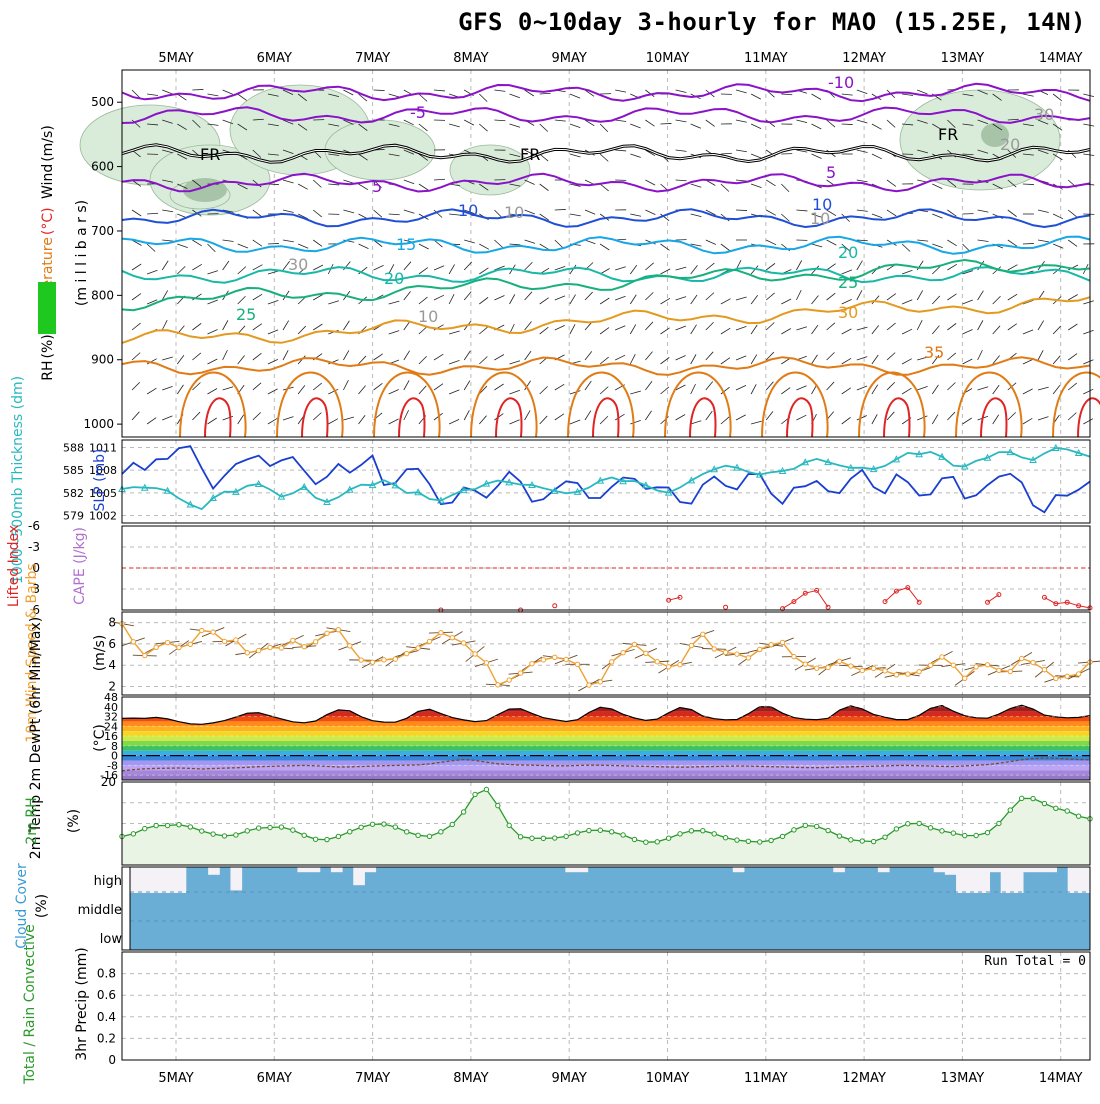  Describe the element at coordinates (42, 906) in the screenshot. I see `cloud-unit-label: (%)` at that location.